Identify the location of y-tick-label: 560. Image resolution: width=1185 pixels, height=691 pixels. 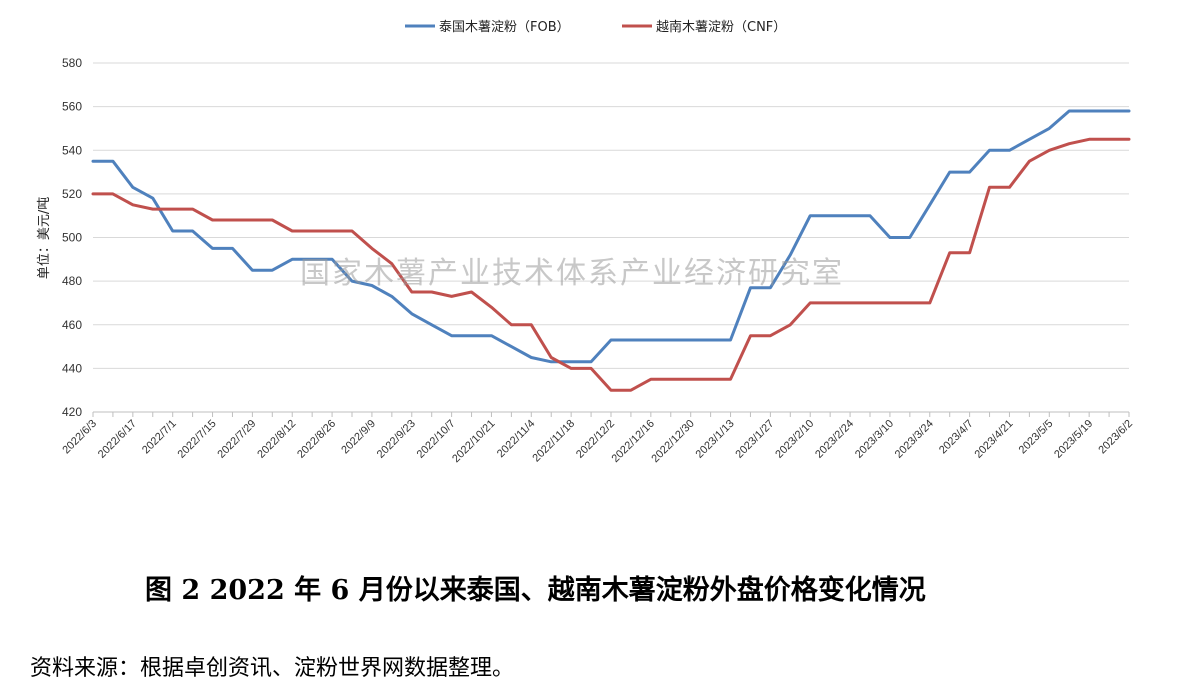
(72, 107).